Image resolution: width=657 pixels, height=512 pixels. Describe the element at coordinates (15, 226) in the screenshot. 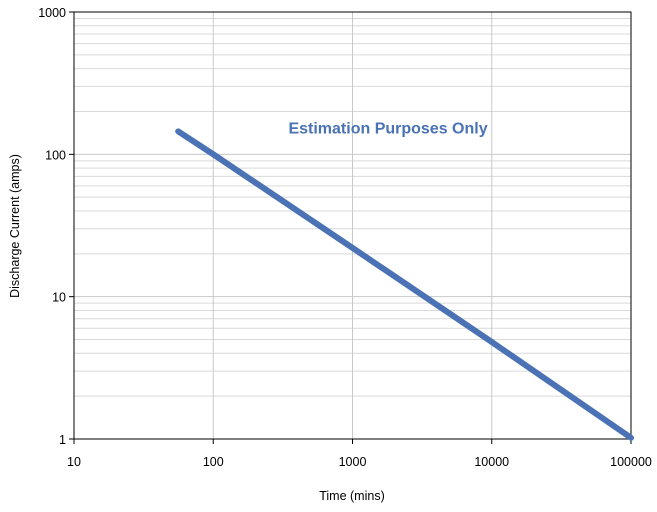

I see `y-axis-label: Discharge Current (amps)` at that location.